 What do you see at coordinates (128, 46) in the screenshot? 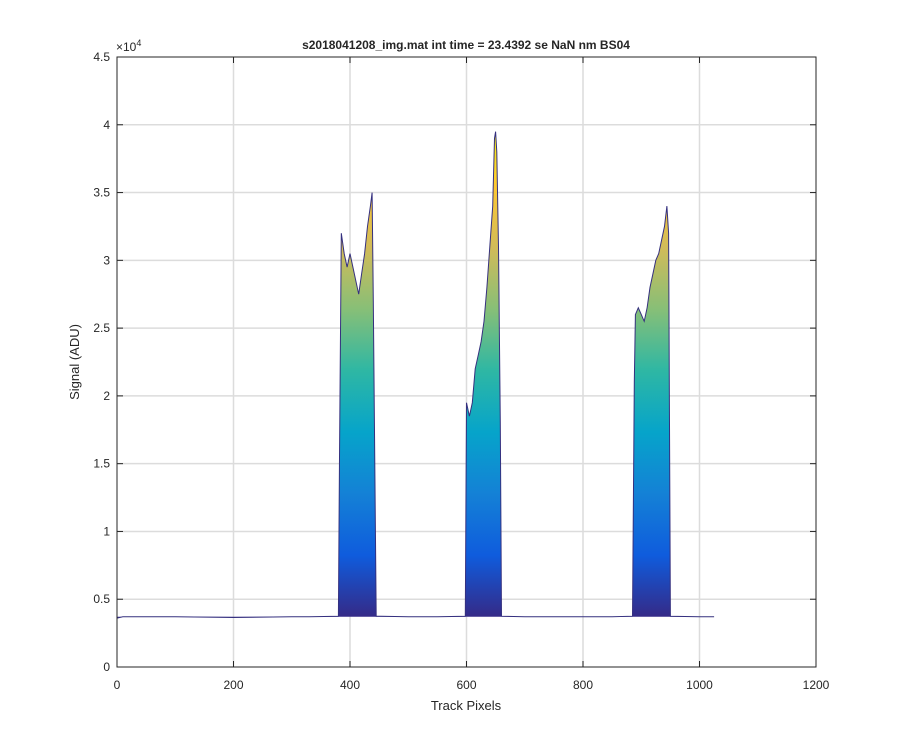
I see `y-axis-exponent: ×10⁴` at bounding box center [128, 46].